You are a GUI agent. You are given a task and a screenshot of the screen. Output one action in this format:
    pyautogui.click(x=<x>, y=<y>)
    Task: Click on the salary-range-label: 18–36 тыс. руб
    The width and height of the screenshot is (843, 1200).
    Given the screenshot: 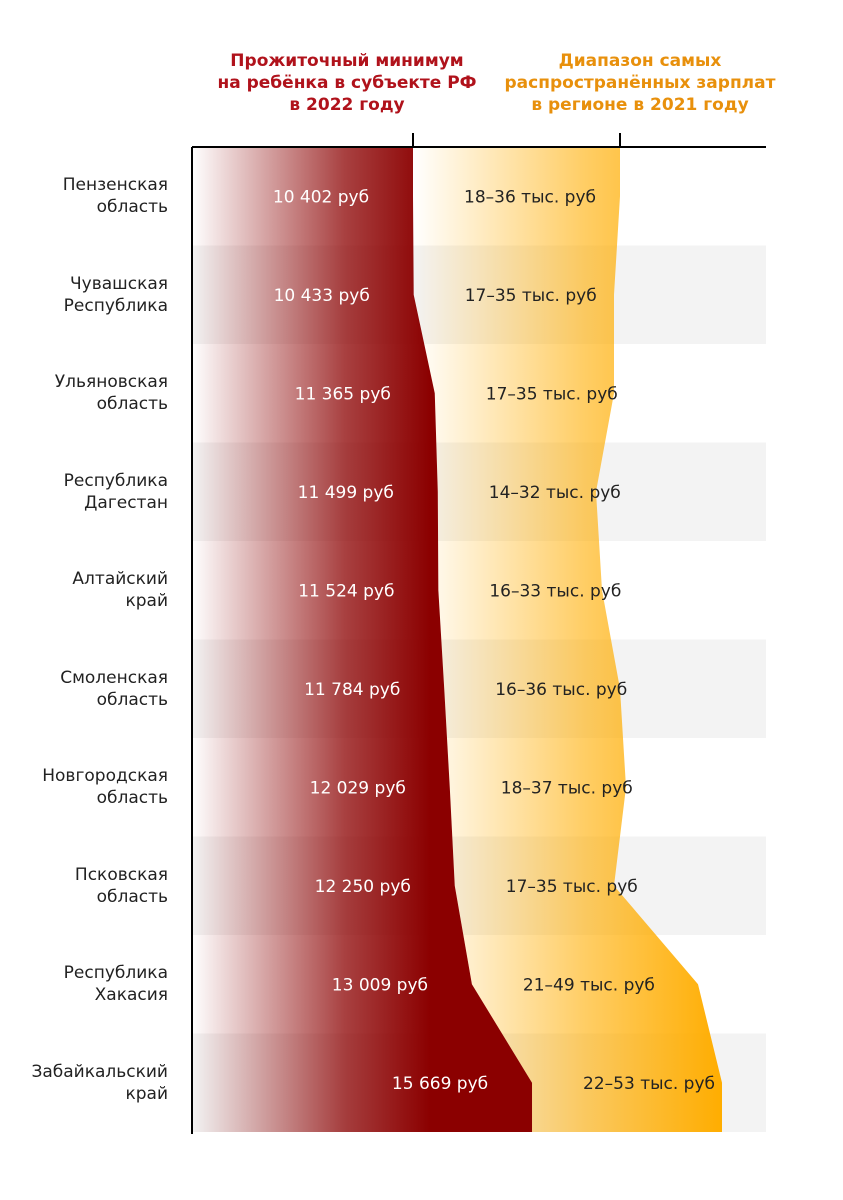 What is the action you would take?
    pyautogui.click(x=530, y=197)
    